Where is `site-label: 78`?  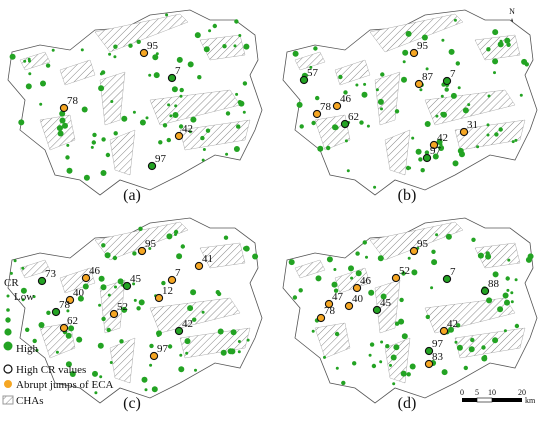 site-label: 78 is located at coordinates (330, 311).